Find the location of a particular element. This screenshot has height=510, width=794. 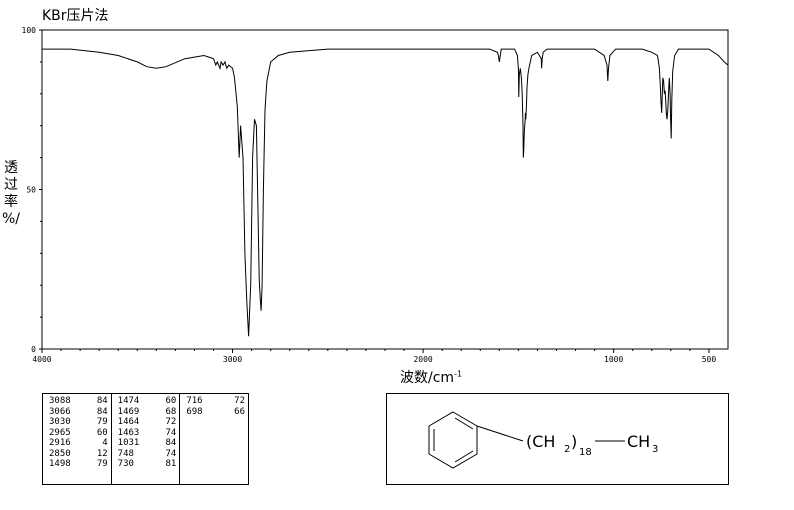

peak-transmittance: 12 is located at coordinates (102, 453).